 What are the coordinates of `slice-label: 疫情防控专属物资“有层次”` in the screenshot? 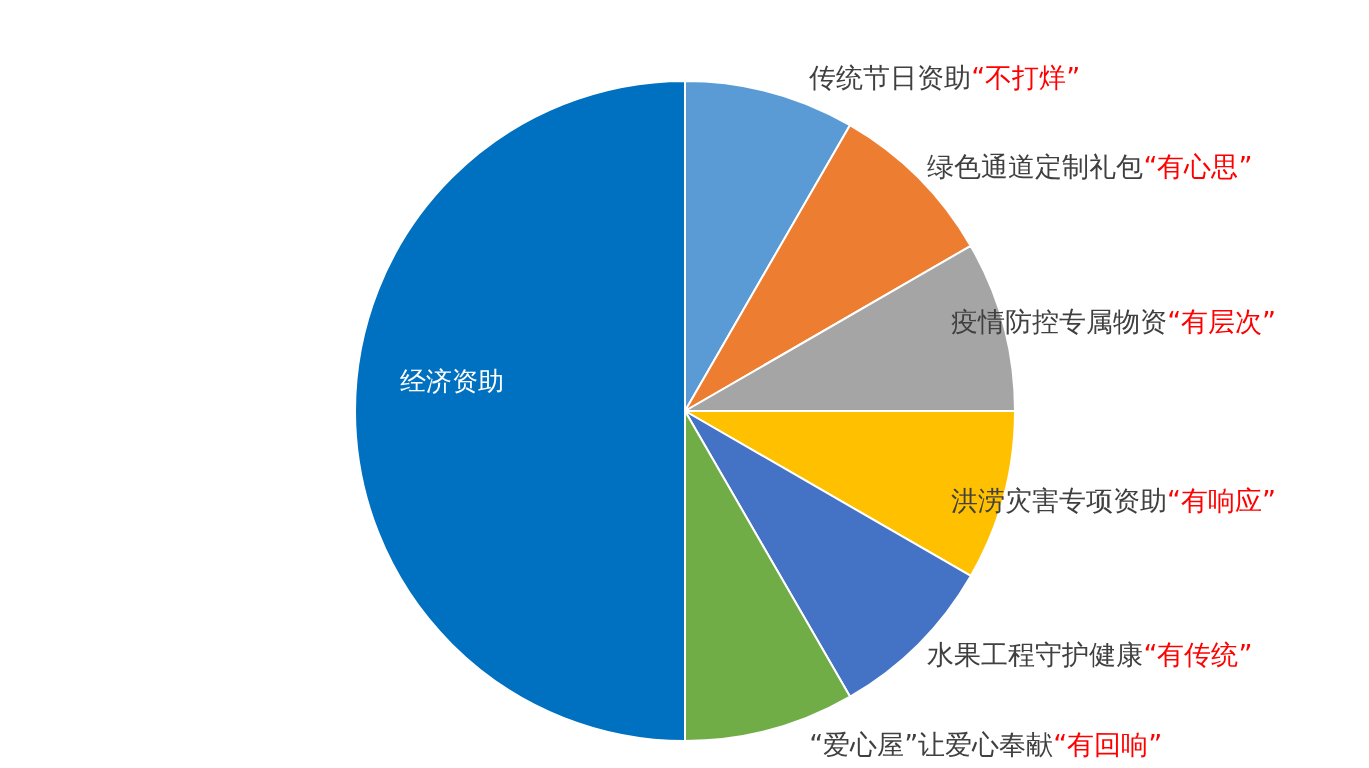 It's located at (1114, 322).